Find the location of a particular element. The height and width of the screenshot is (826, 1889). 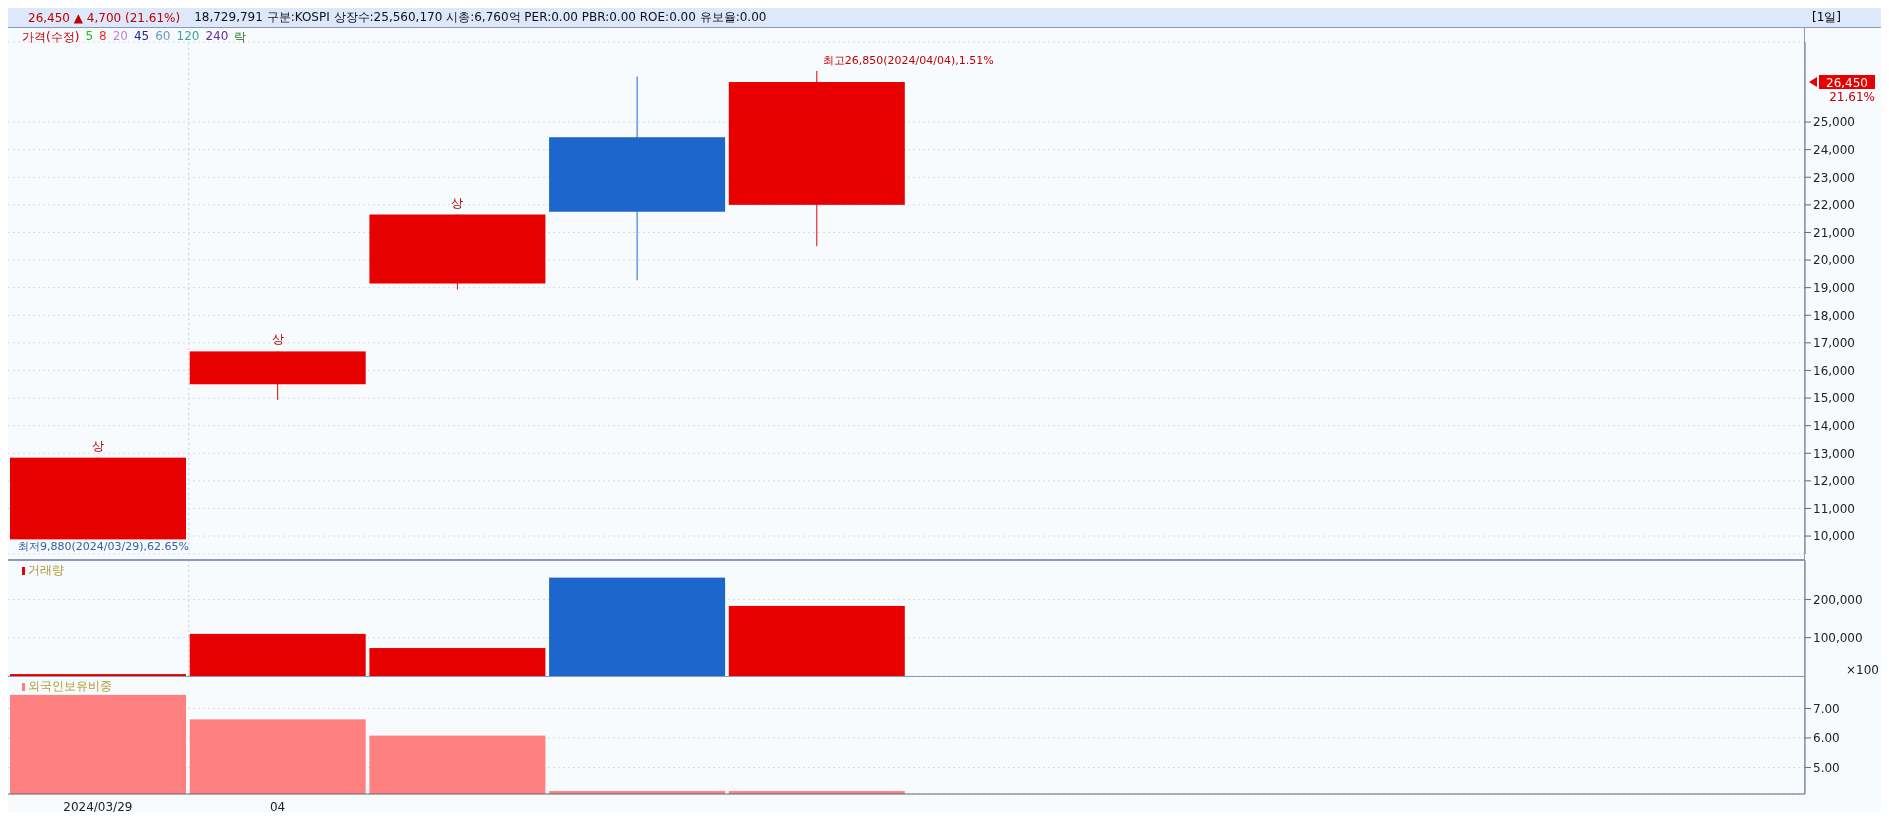

x-tick-label: 2024/03/29 is located at coordinates (98, 806).